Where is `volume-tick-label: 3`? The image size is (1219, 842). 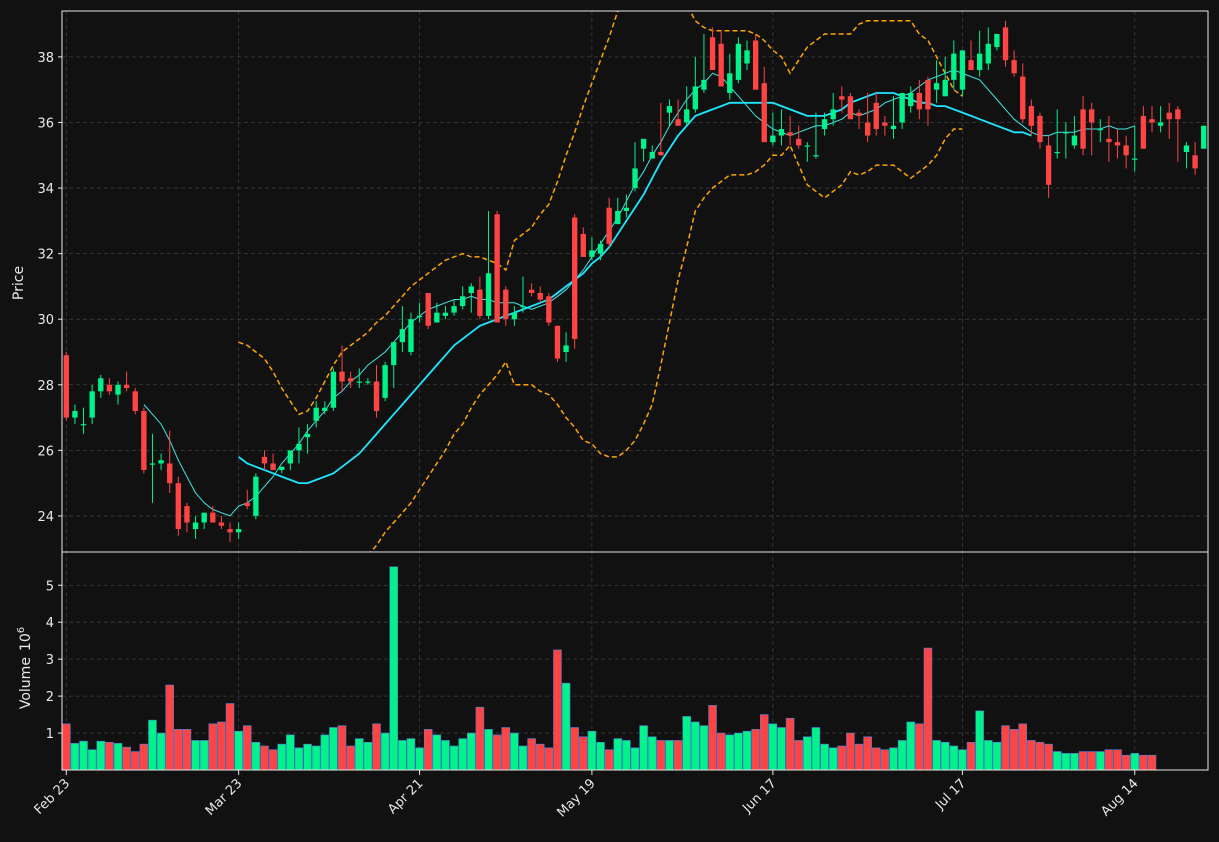
volume-tick-label: 3 is located at coordinates (50, 660).